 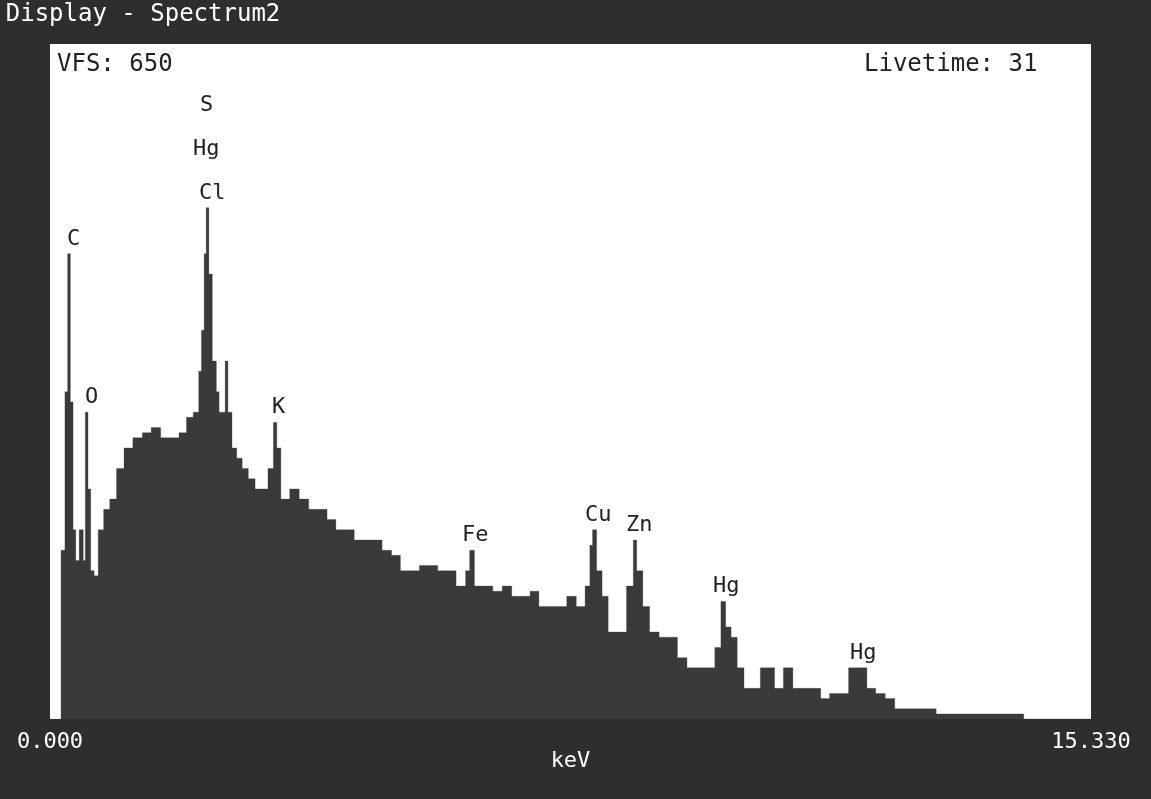 What do you see at coordinates (207, 103) in the screenshot?
I see `text: S` at bounding box center [207, 103].